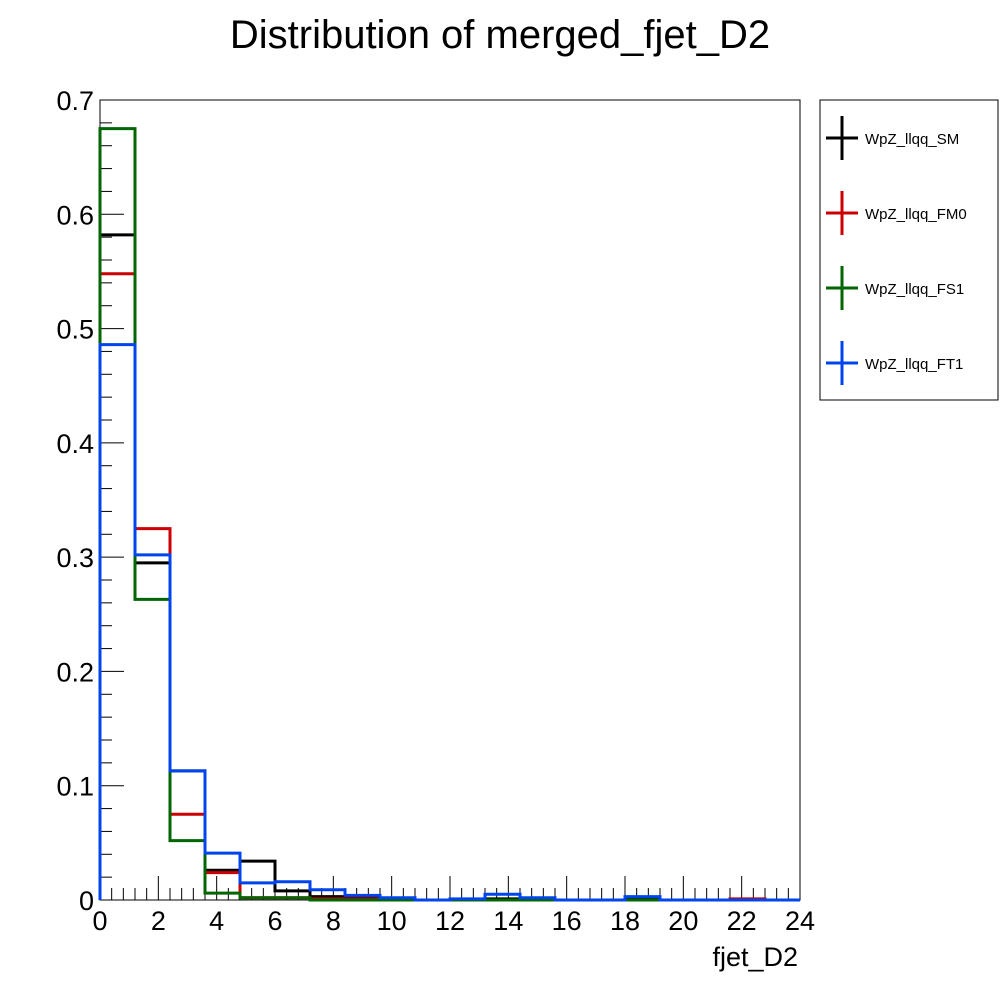  What do you see at coordinates (75, 101) in the screenshot?
I see `y-tick-label: 0.7` at bounding box center [75, 101].